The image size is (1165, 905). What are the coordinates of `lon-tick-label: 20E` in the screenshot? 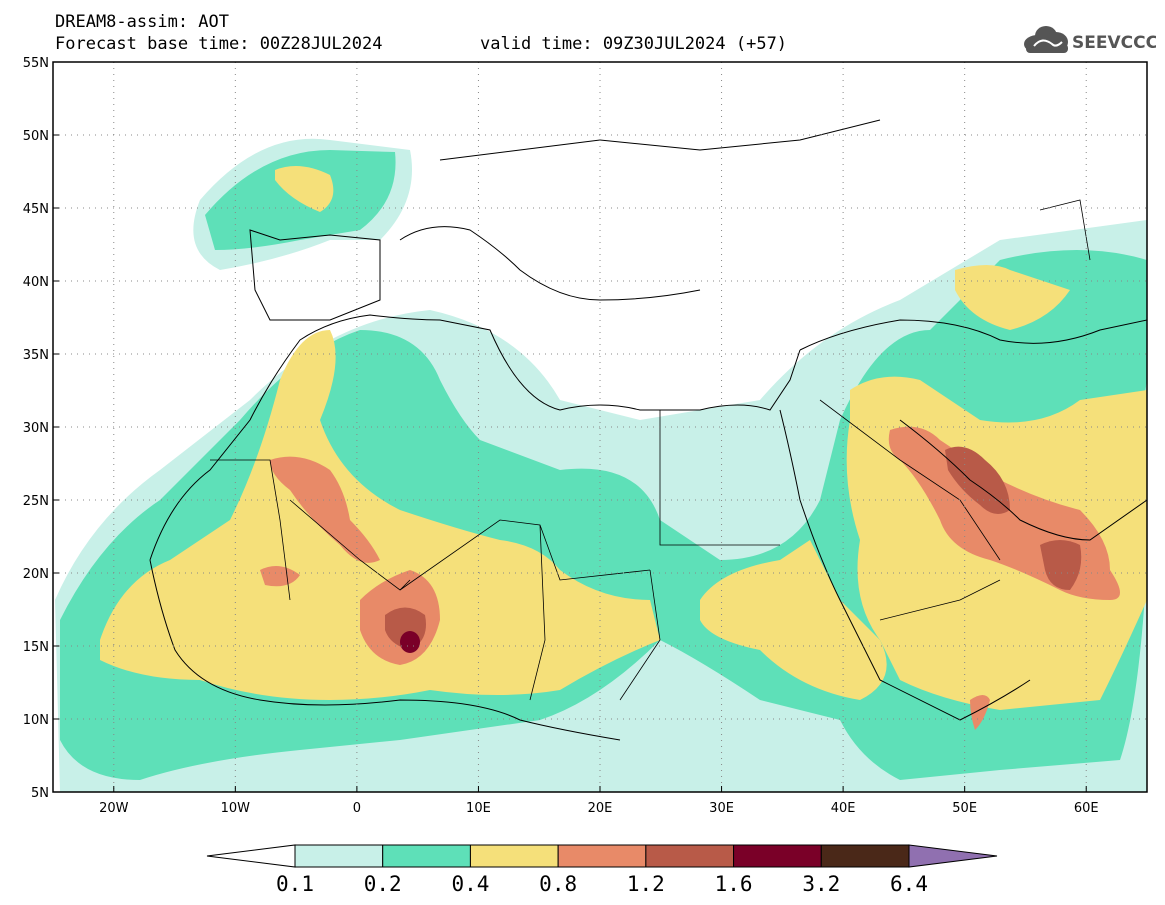 It's located at (600, 808).